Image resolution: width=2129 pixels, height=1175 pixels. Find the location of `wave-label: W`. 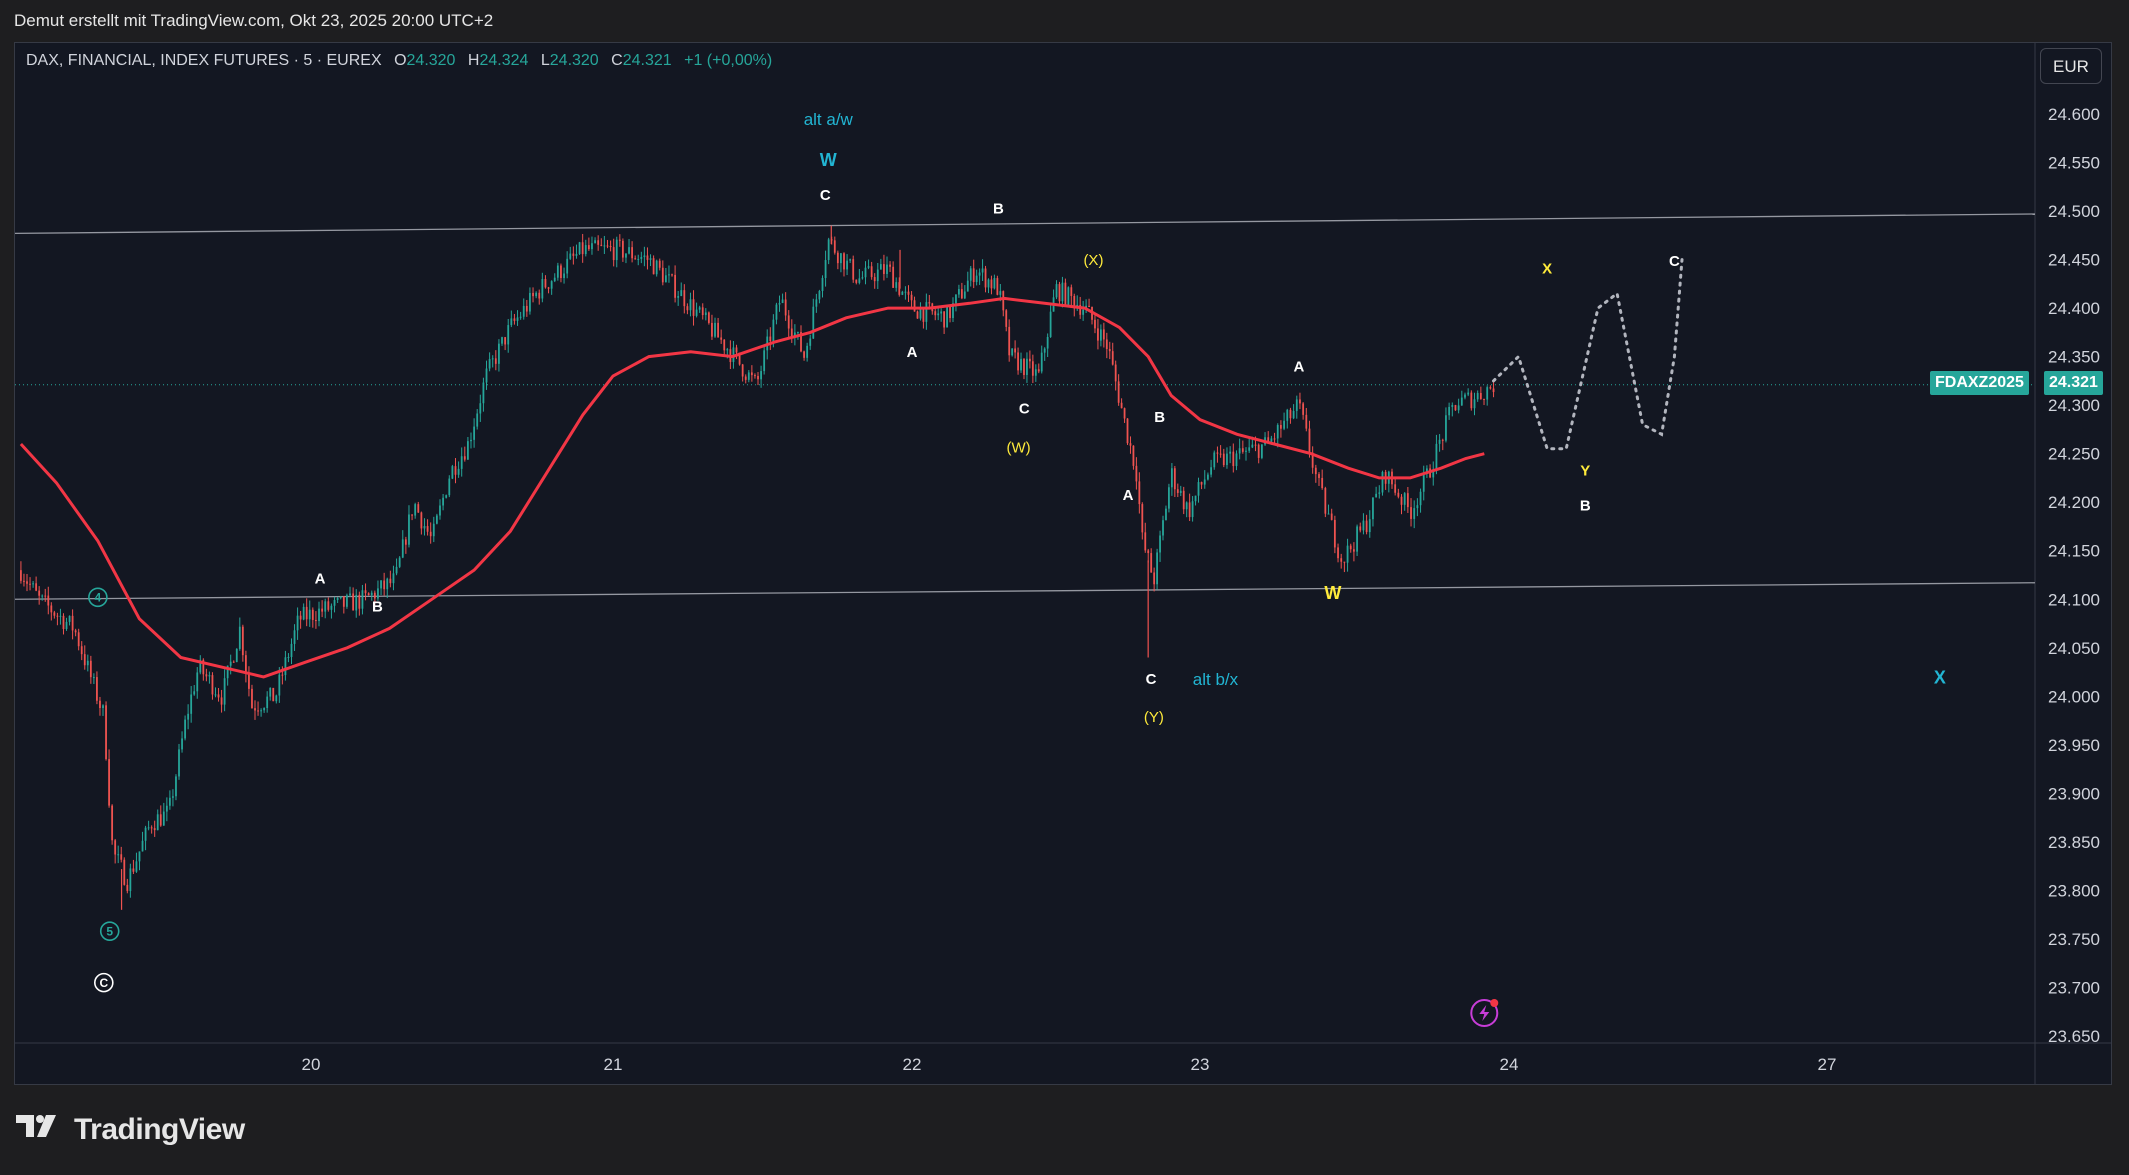

wave-label: W is located at coordinates (828, 160).